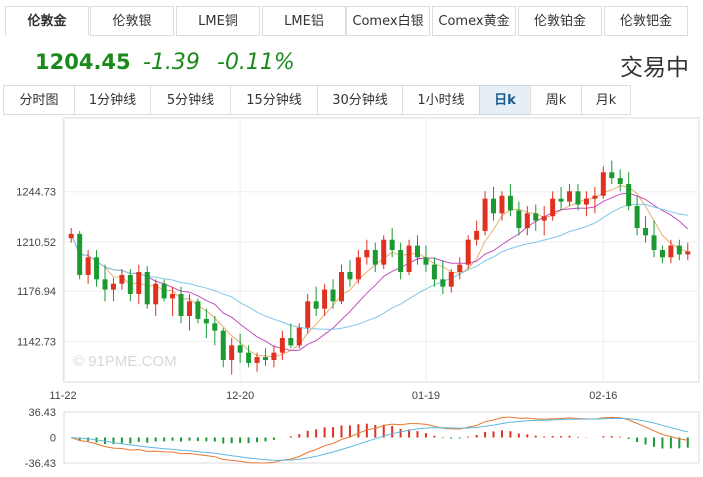  What do you see at coordinates (654, 68) in the screenshot?
I see `trading-status: 交易中` at bounding box center [654, 68].